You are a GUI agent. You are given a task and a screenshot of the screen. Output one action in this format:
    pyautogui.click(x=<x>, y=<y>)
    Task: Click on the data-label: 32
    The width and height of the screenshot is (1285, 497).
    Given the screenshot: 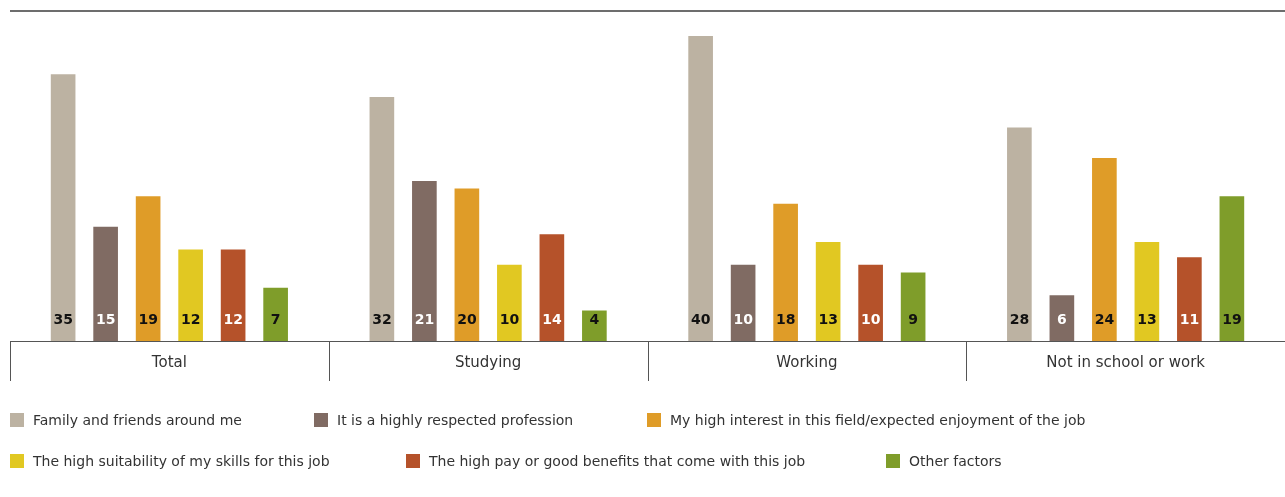 What is the action you would take?
    pyautogui.click(x=382, y=318)
    